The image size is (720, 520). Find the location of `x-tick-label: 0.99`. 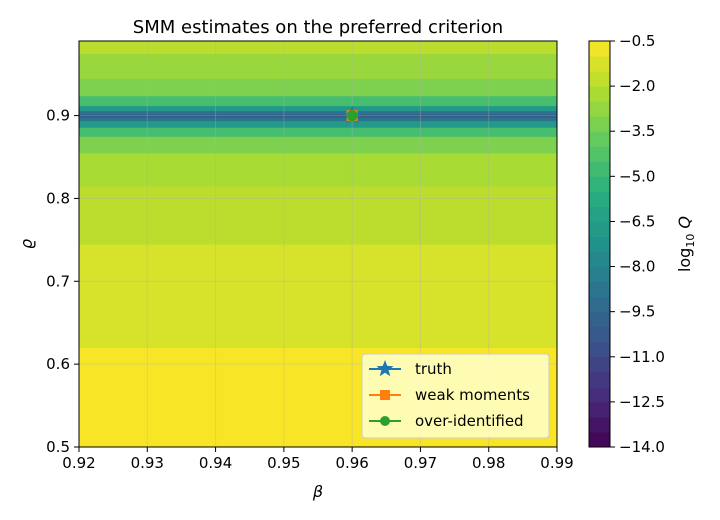

x-tick-label: 0.99 is located at coordinates (556, 463).